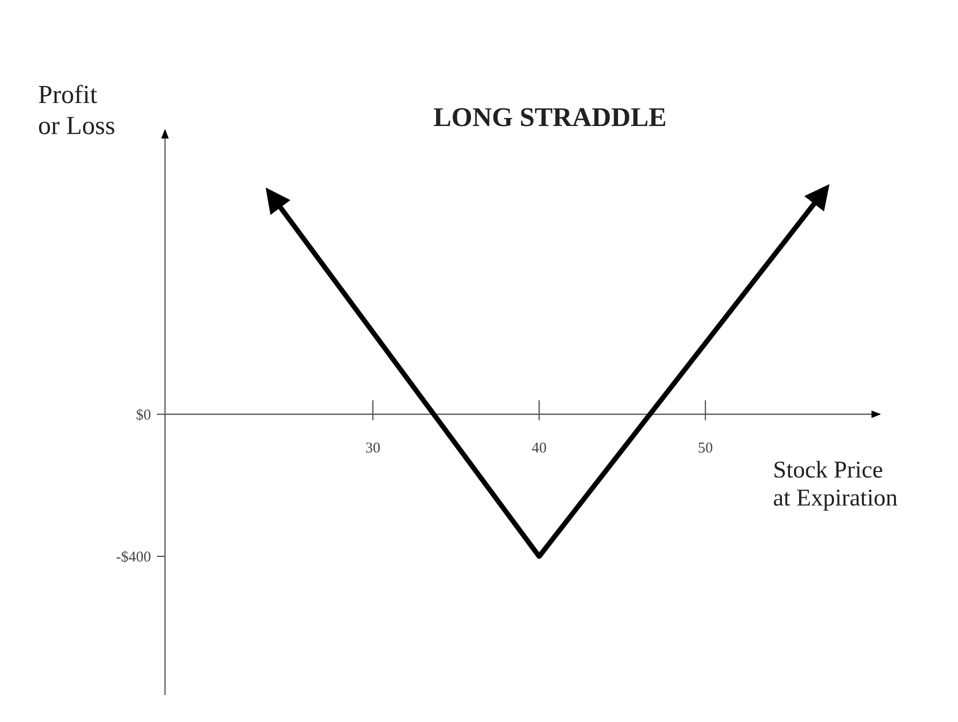  Describe the element at coordinates (835, 484) in the screenshot. I see `x-axis-title: Stock Price at Expiration` at that location.